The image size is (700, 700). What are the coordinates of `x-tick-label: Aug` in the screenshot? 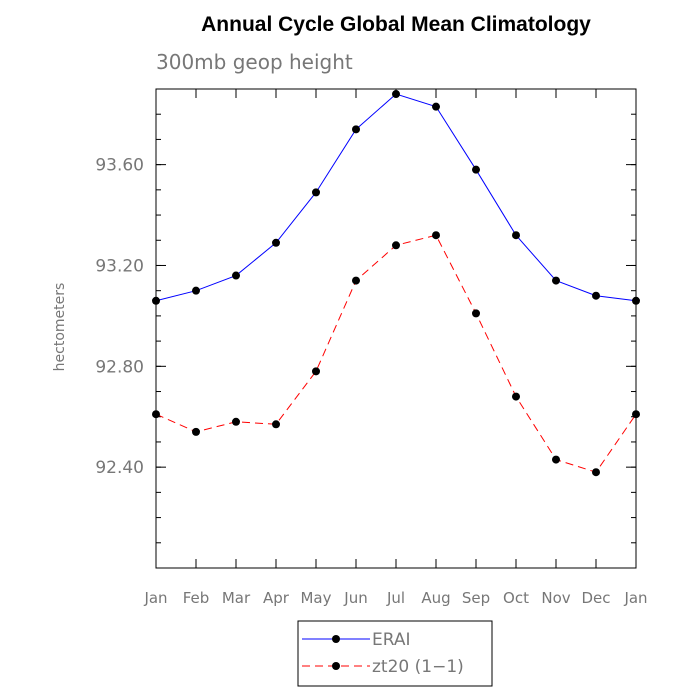 It's located at (435, 598).